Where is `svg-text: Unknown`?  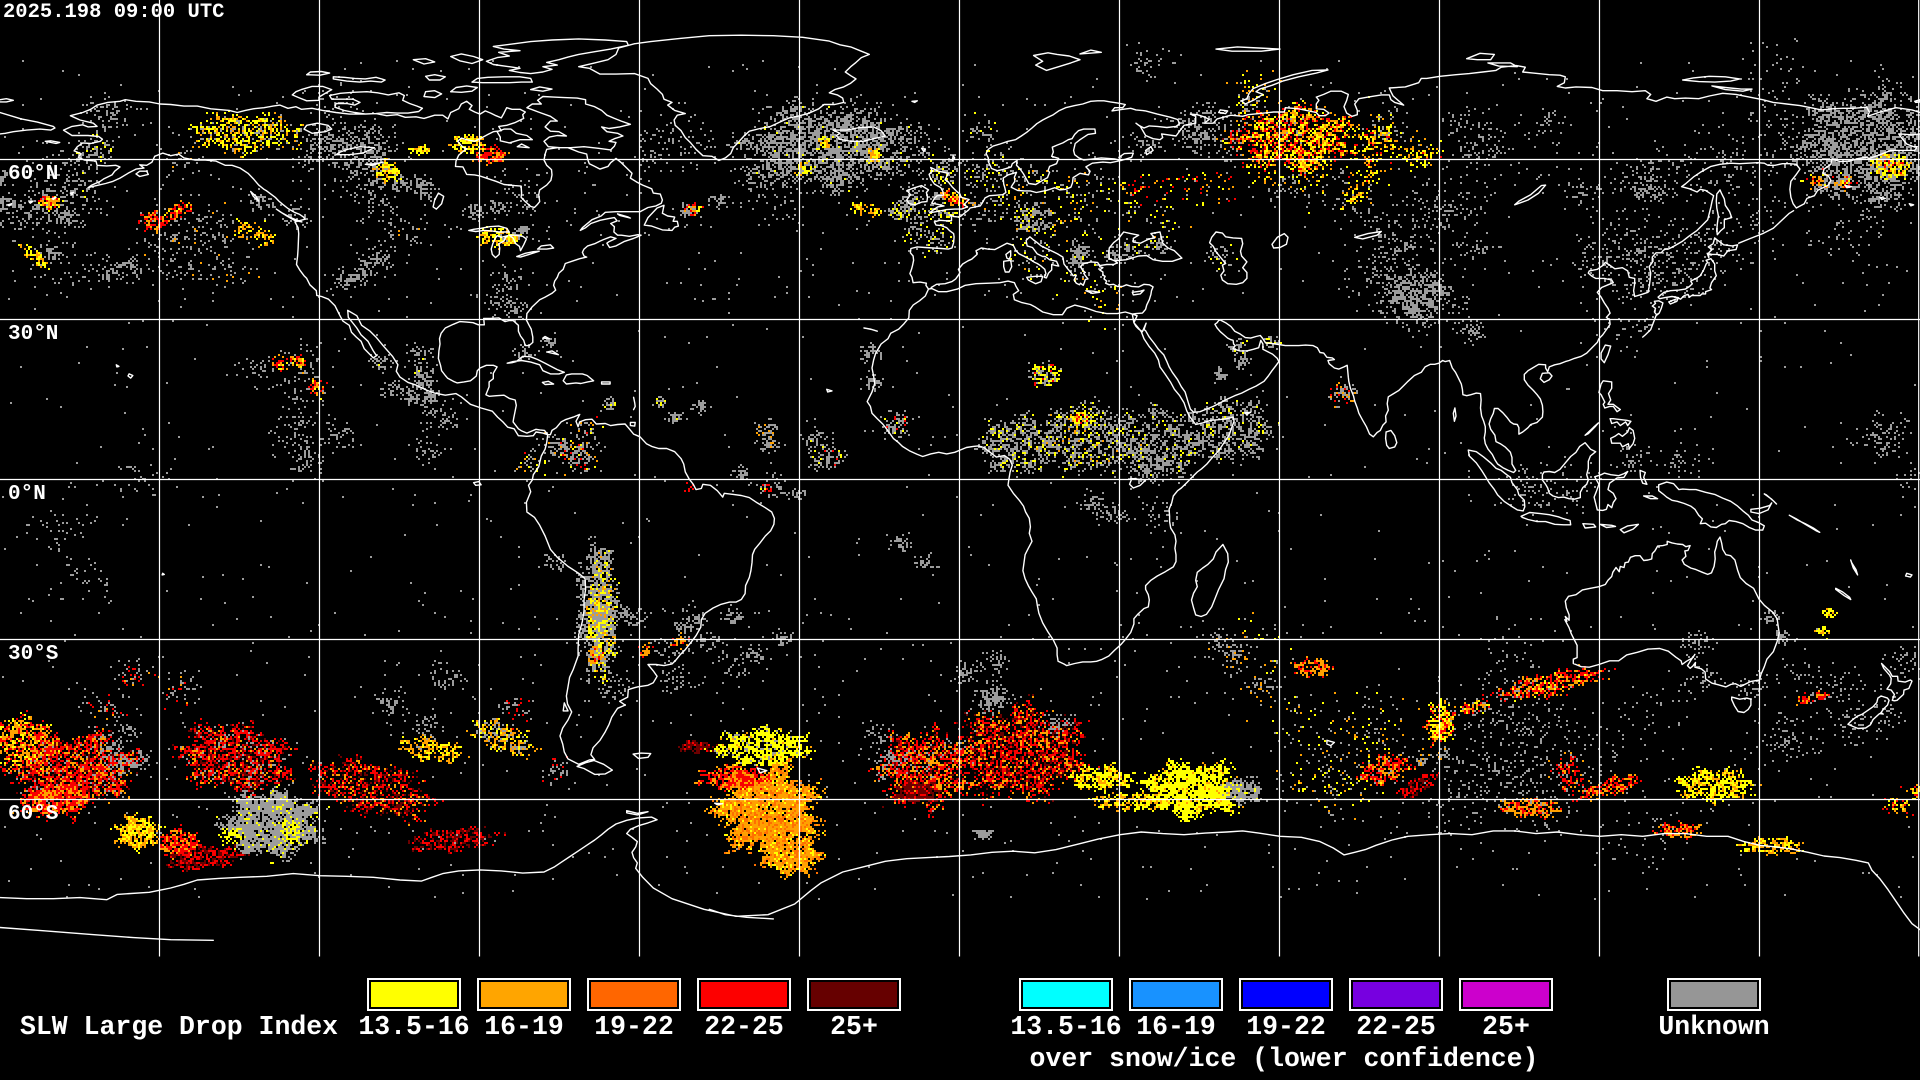
svg-text: Unknown is located at coordinates (1713, 1027).